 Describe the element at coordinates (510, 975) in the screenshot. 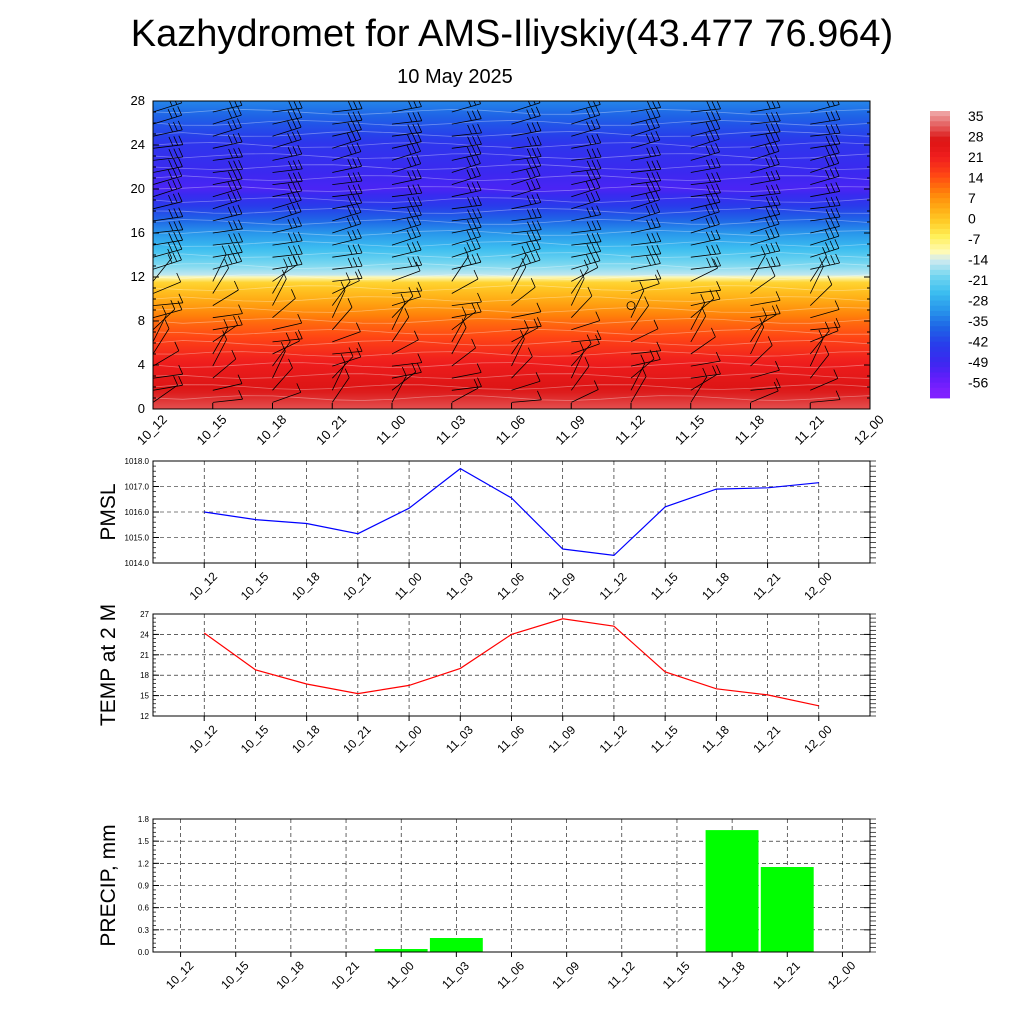

I see `x-tick-label: 11_06` at that location.